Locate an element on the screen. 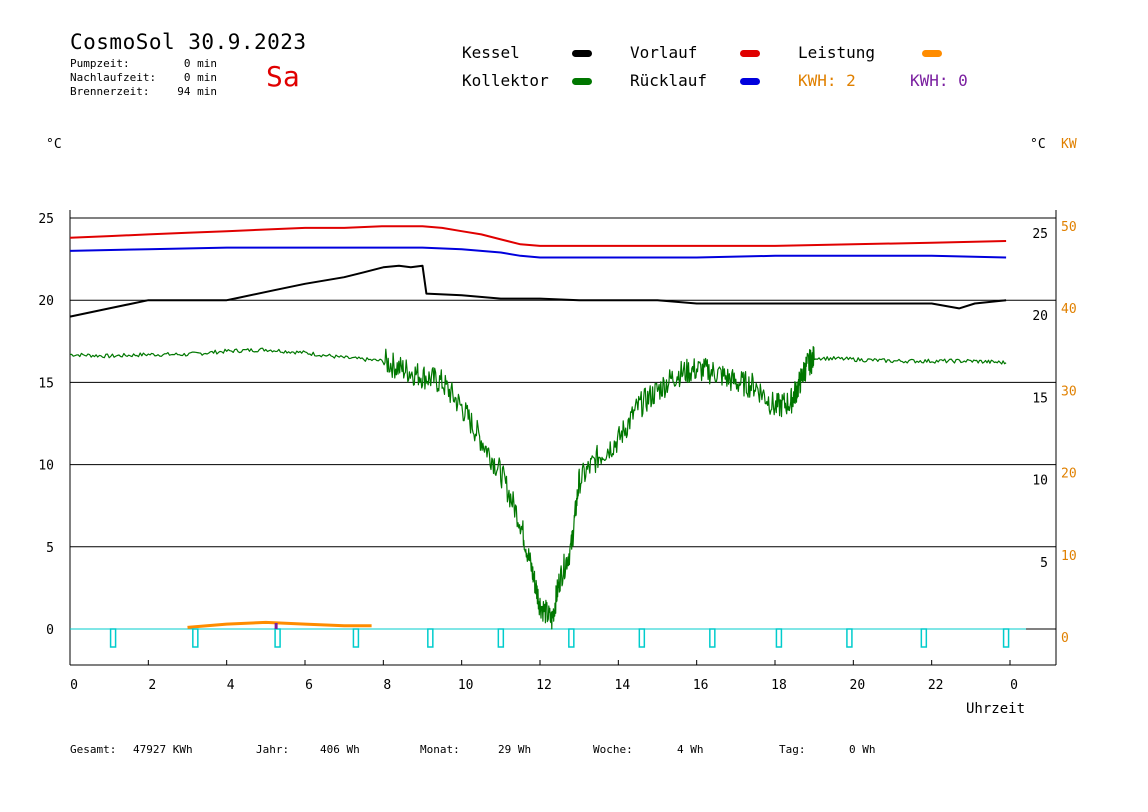 The image size is (1148, 812). y-tick-label-left: 0 is located at coordinates (50, 630).